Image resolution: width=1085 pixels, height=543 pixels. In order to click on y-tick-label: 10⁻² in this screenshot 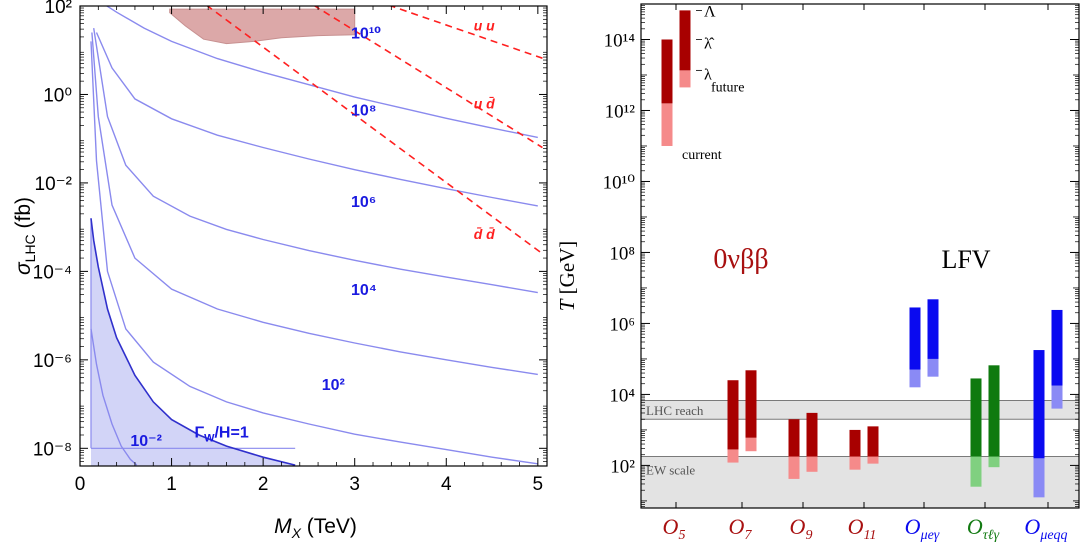, I will do `click(54, 184)`.